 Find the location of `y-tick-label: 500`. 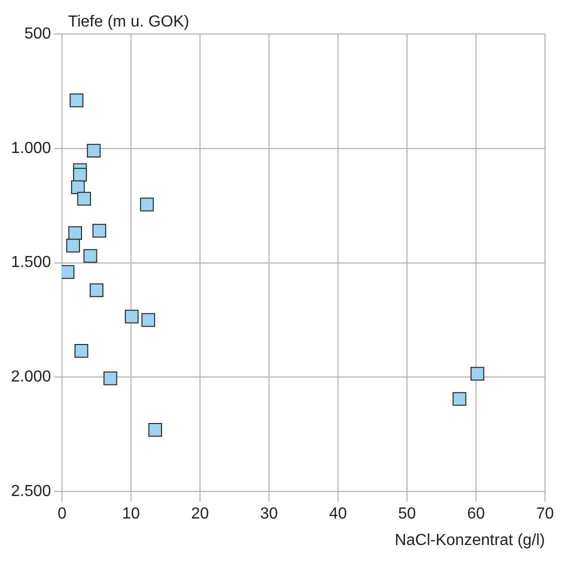

y-tick-label: 500 is located at coordinates (38, 33).